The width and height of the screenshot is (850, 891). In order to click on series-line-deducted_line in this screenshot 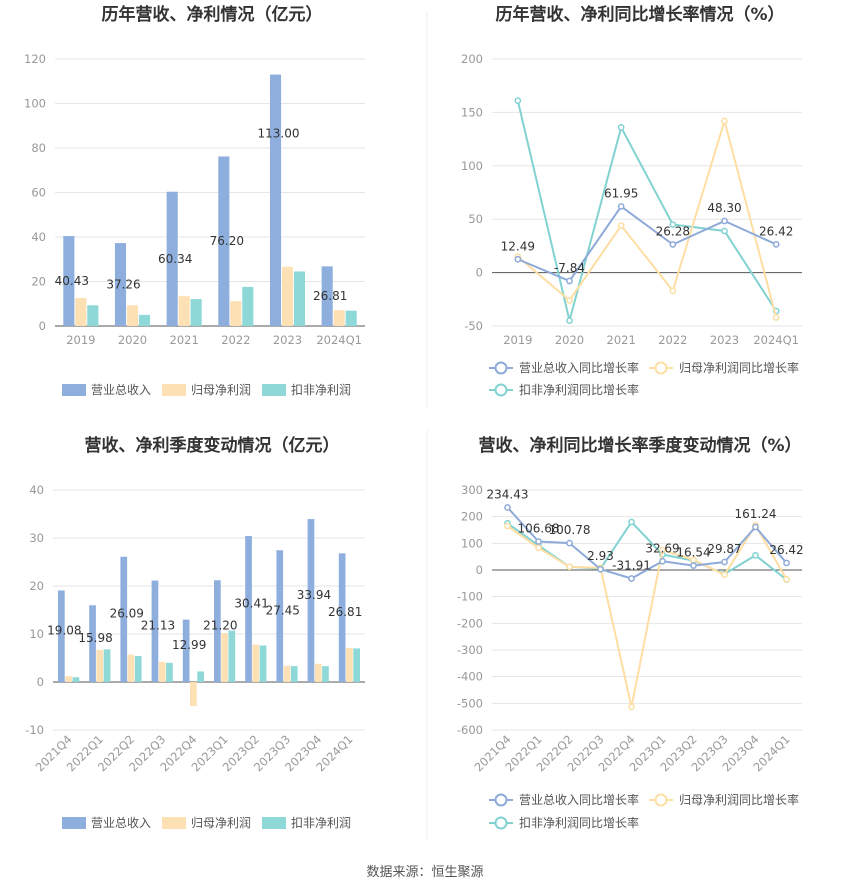, I will do `click(647, 210)`.